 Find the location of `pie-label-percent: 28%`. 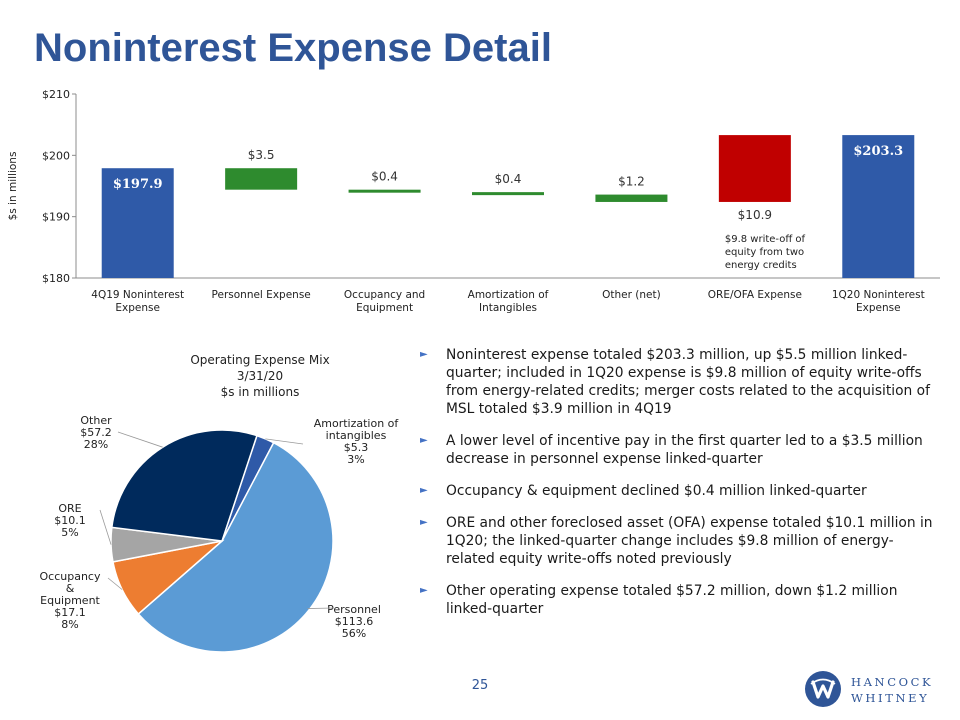

pie-label-percent: 28% is located at coordinates (96, 444).